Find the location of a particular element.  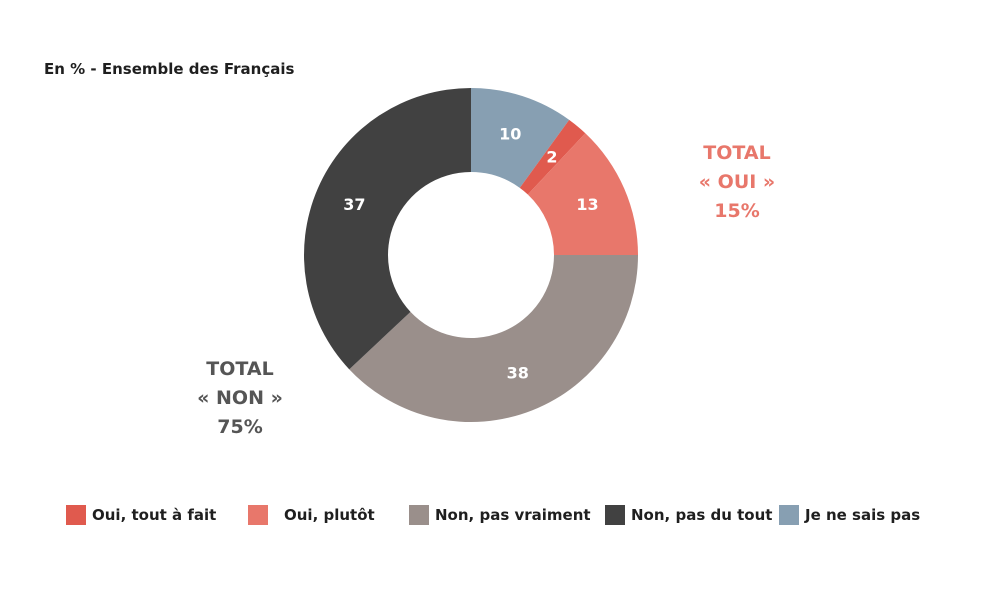

total-non-line2: « NON » is located at coordinates (240, 398).